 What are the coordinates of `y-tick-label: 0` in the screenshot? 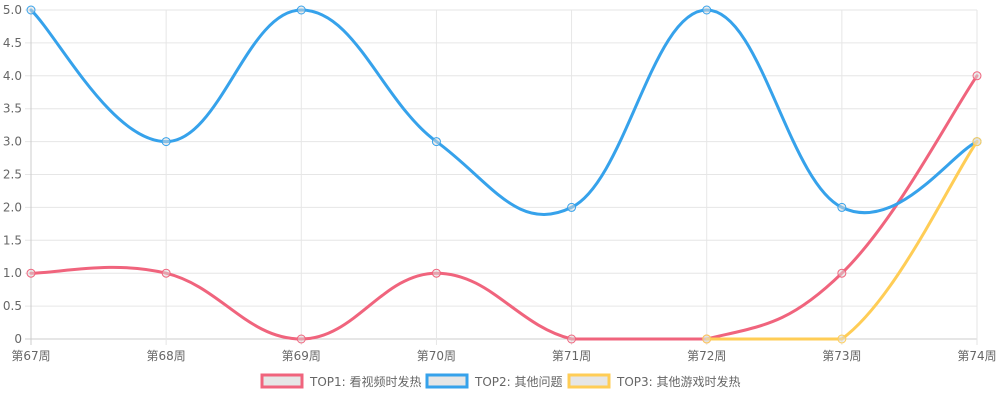 It's located at (18, 339).